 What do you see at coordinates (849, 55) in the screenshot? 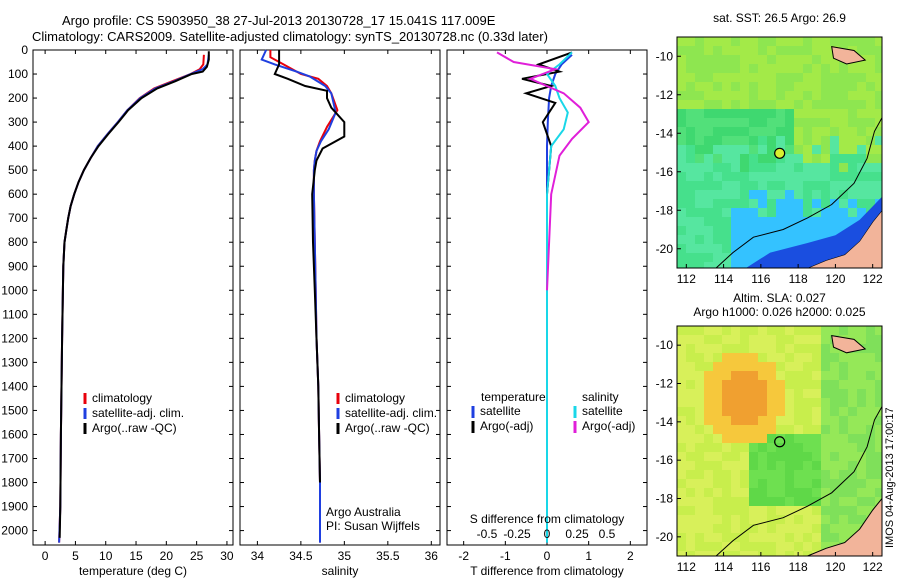
I see `land-island` at bounding box center [849, 55].